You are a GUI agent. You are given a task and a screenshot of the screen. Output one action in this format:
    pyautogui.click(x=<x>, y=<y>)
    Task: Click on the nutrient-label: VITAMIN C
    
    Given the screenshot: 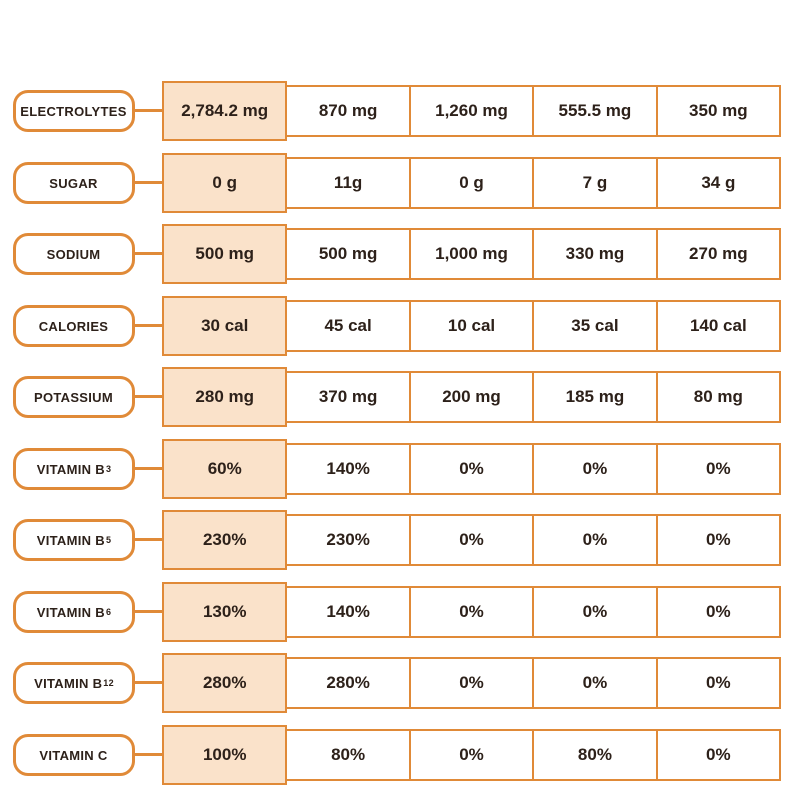 What is the action you would take?
    pyautogui.click(x=73, y=755)
    